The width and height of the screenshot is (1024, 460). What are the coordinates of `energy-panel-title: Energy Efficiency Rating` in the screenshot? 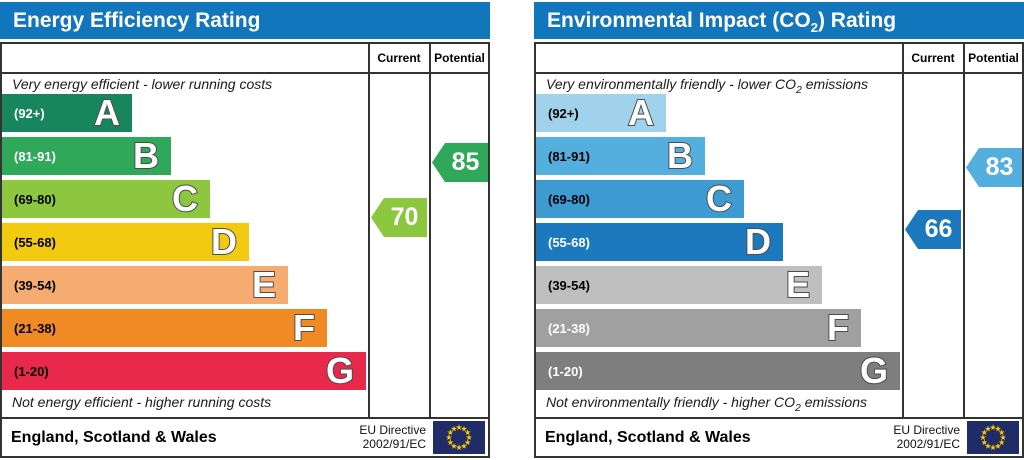 It's located at (245, 20).